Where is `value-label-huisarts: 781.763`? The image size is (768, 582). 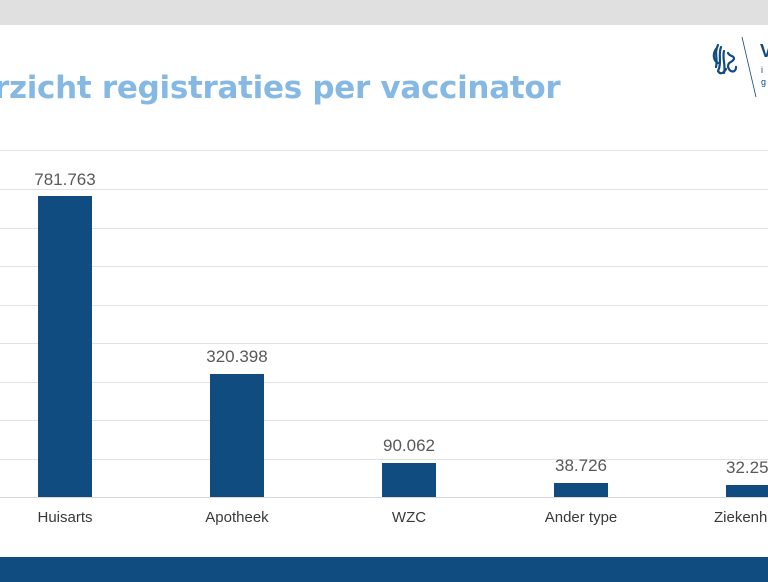 value-label-huisarts: 781.763 is located at coordinates (65, 179).